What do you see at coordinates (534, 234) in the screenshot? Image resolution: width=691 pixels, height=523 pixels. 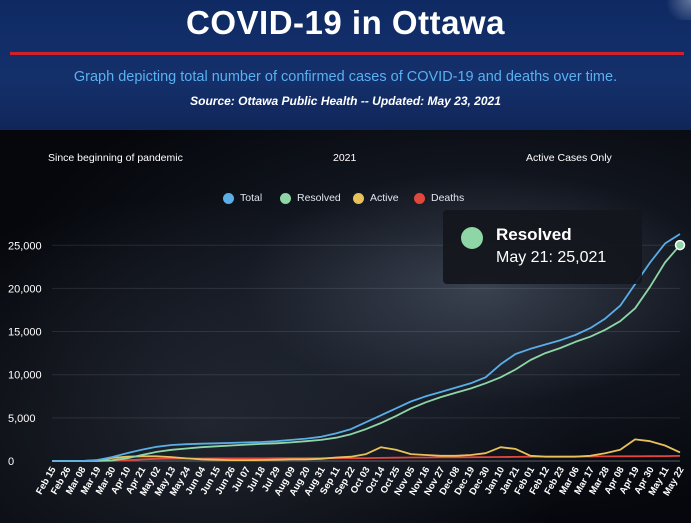 I see `tooltip-series-name: Resolved` at bounding box center [534, 234].